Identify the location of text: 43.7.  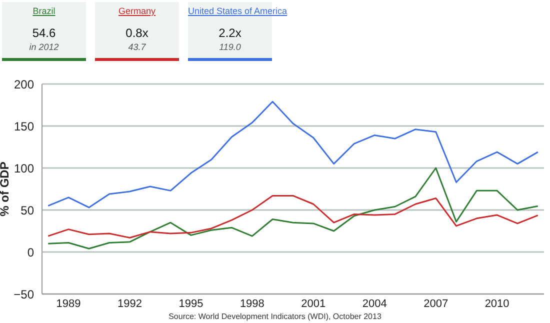
(137, 47).